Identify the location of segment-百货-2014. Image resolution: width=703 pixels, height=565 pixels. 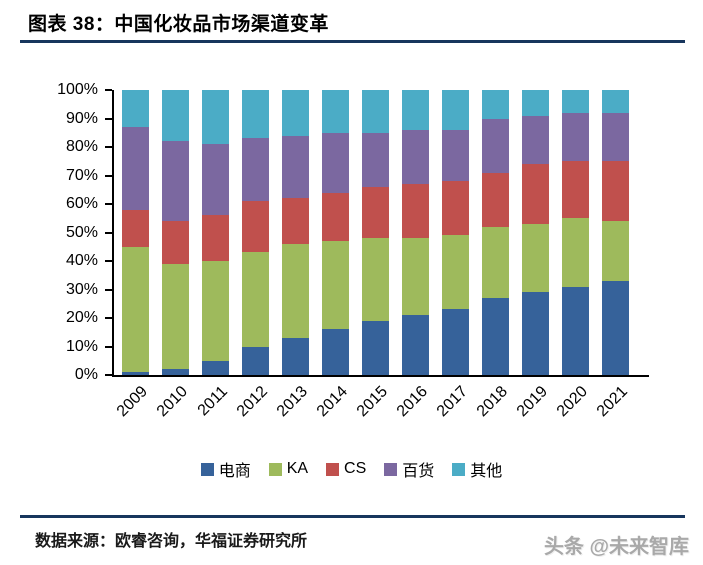
(335, 162).